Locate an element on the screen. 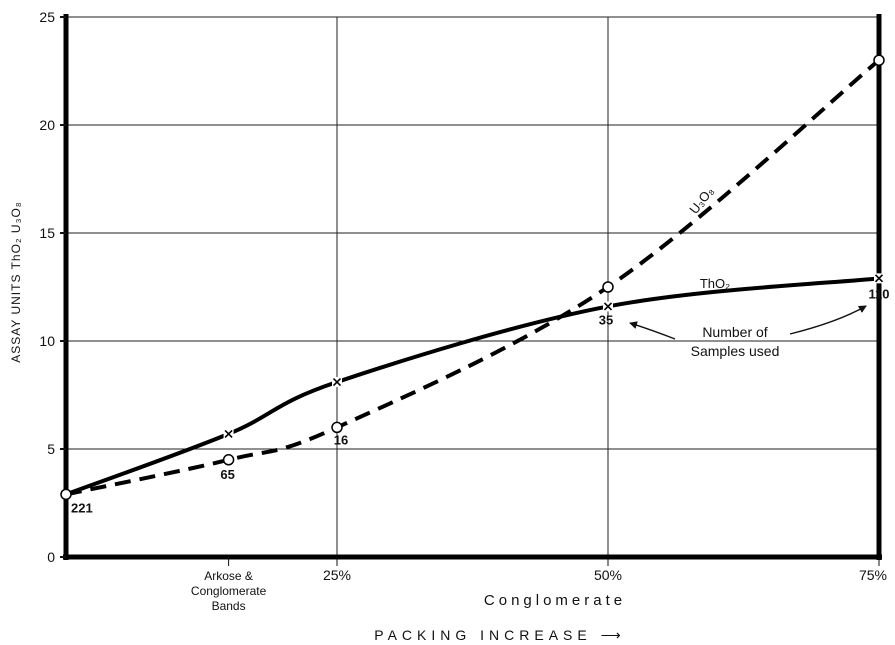 The height and width of the screenshot is (645, 895). x-category-label: Arkose & is located at coordinates (228, 576).